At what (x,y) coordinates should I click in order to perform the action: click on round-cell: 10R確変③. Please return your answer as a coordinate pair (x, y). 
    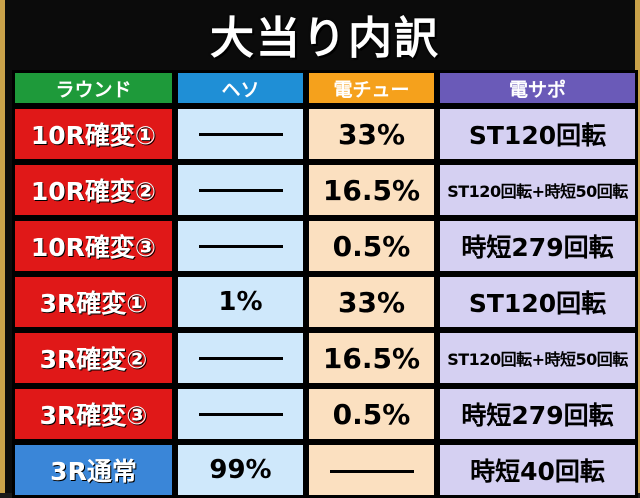
    Looking at the image, I should click on (93, 246).